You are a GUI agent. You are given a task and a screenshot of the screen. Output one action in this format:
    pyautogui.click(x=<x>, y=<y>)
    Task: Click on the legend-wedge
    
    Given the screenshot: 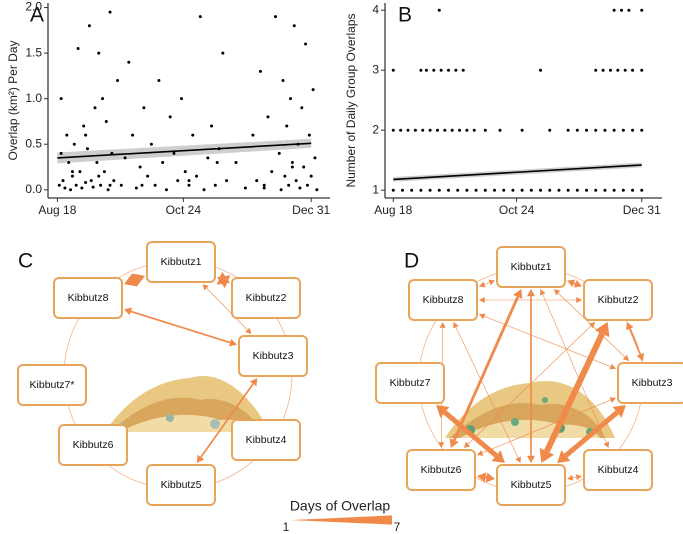 What is the action you would take?
    pyautogui.click(x=342, y=520)
    